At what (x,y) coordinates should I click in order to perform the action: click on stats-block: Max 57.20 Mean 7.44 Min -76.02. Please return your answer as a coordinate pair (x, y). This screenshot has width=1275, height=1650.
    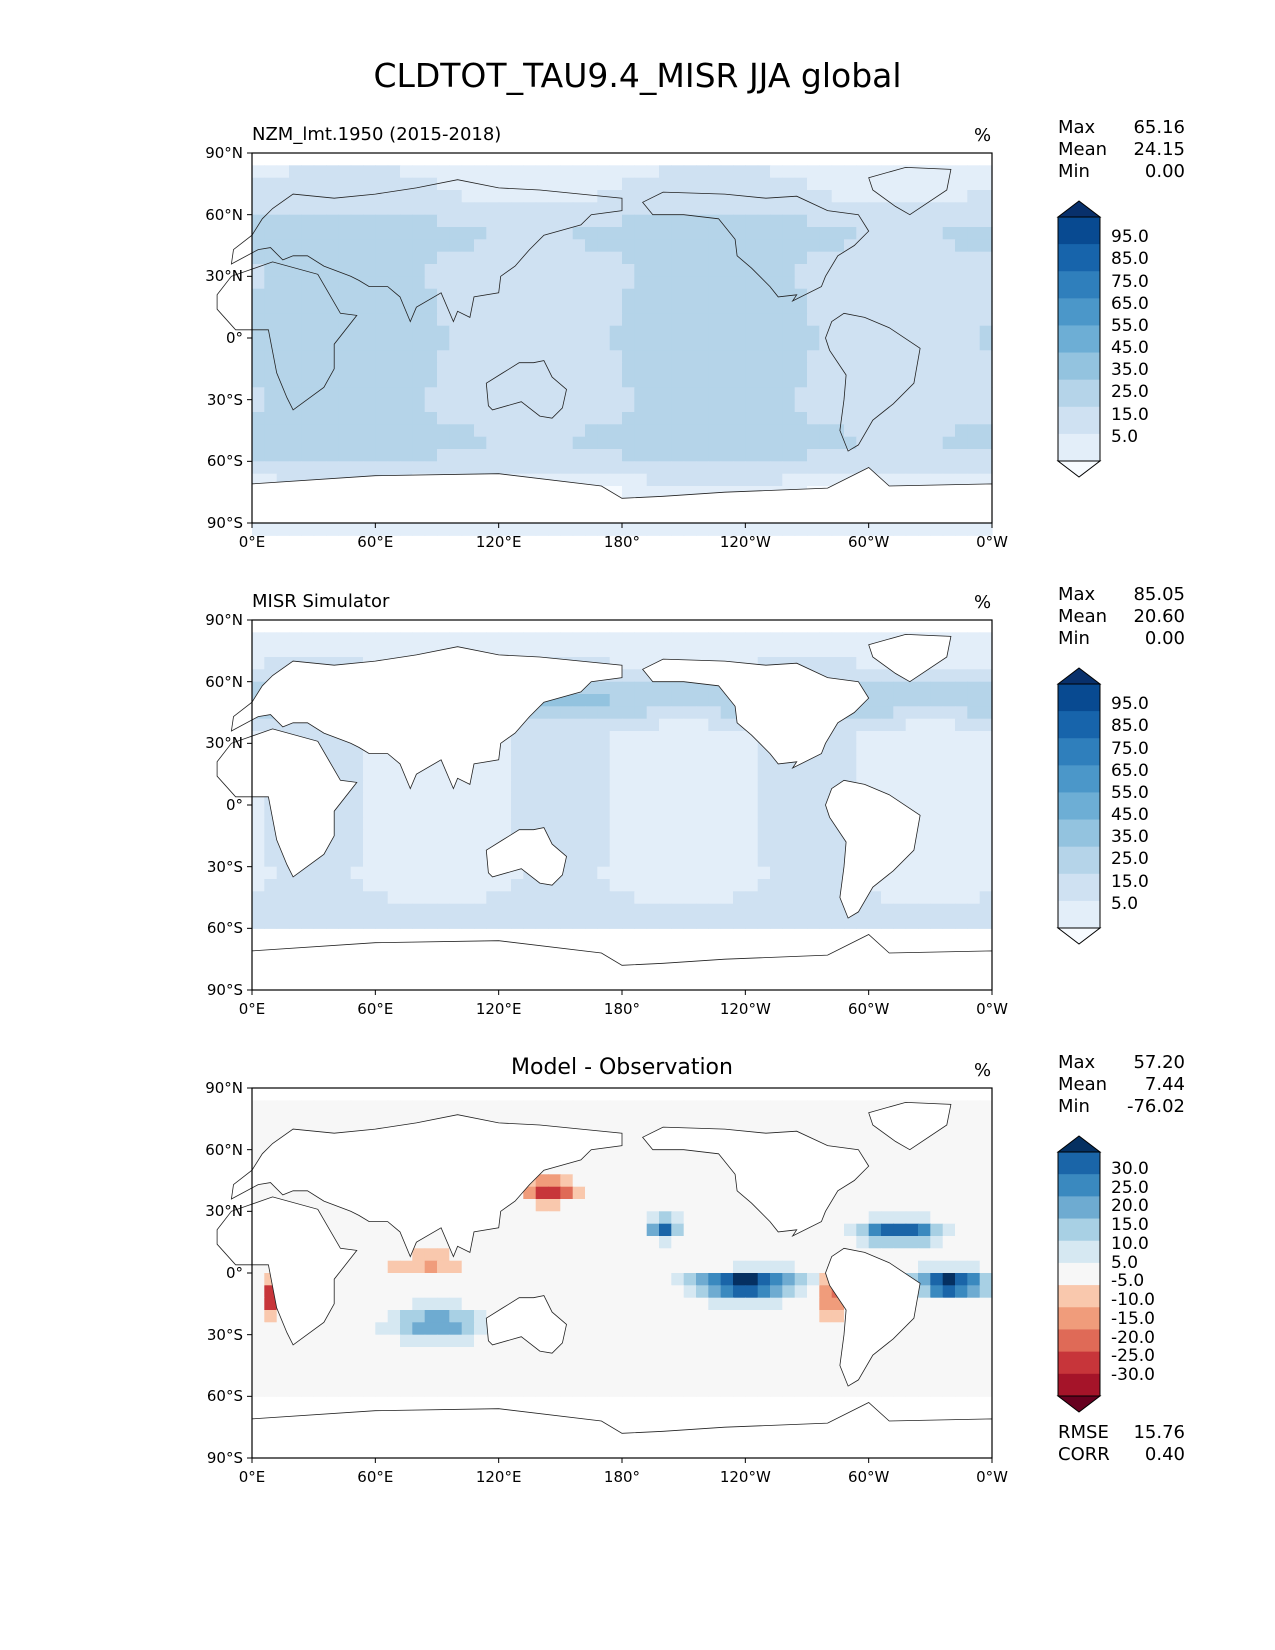
    Looking at the image, I should click on (1121, 1085).